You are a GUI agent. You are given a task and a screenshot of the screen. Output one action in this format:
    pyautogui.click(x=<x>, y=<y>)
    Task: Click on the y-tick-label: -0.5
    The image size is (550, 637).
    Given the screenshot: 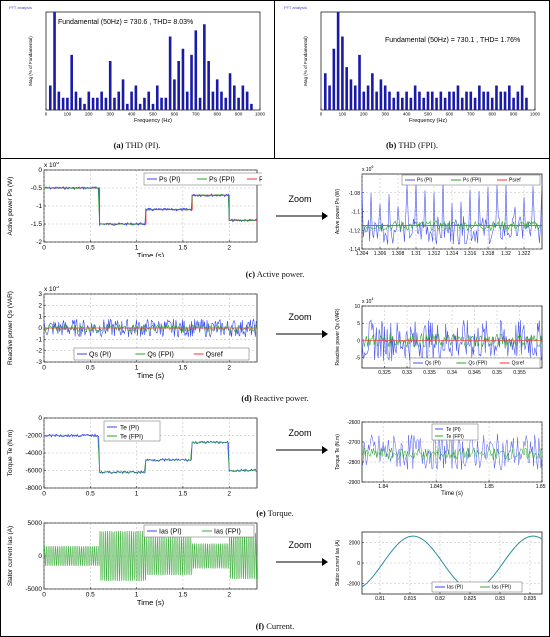 What is the action you would take?
    pyautogui.click(x=37, y=188)
    